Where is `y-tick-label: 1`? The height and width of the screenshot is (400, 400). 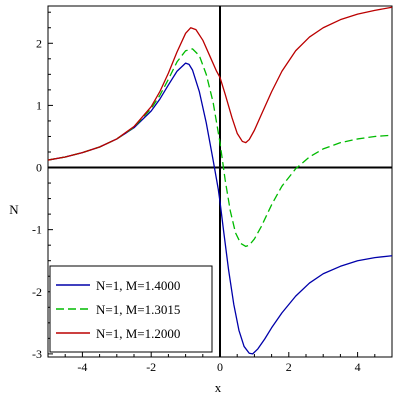
y-tick-label: 1 is located at coordinates (39, 105).